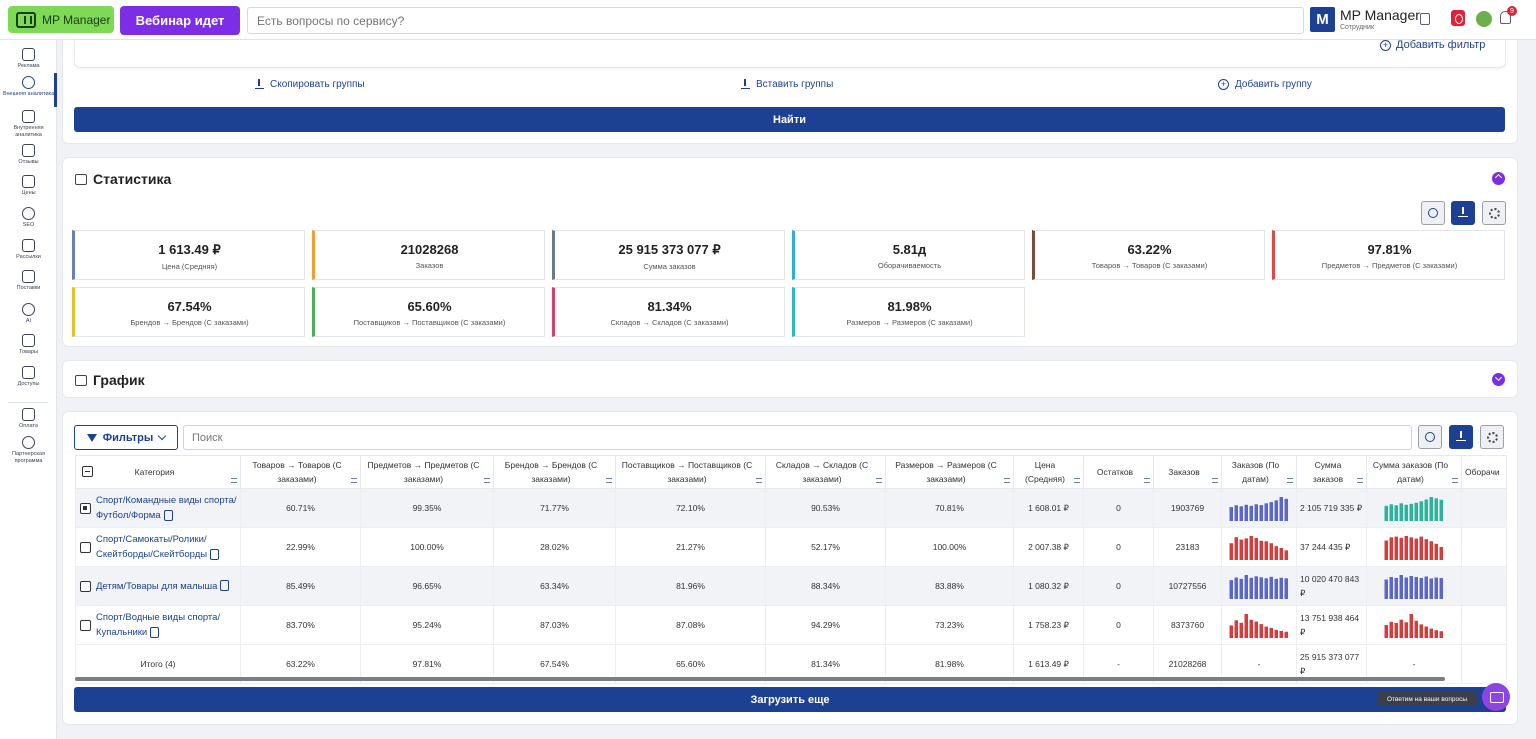 This screenshot has height=739, width=1536. Describe the element at coordinates (28, 281) in the screenshot. I see `sidebar-item-supplies: Поставки` at that location.